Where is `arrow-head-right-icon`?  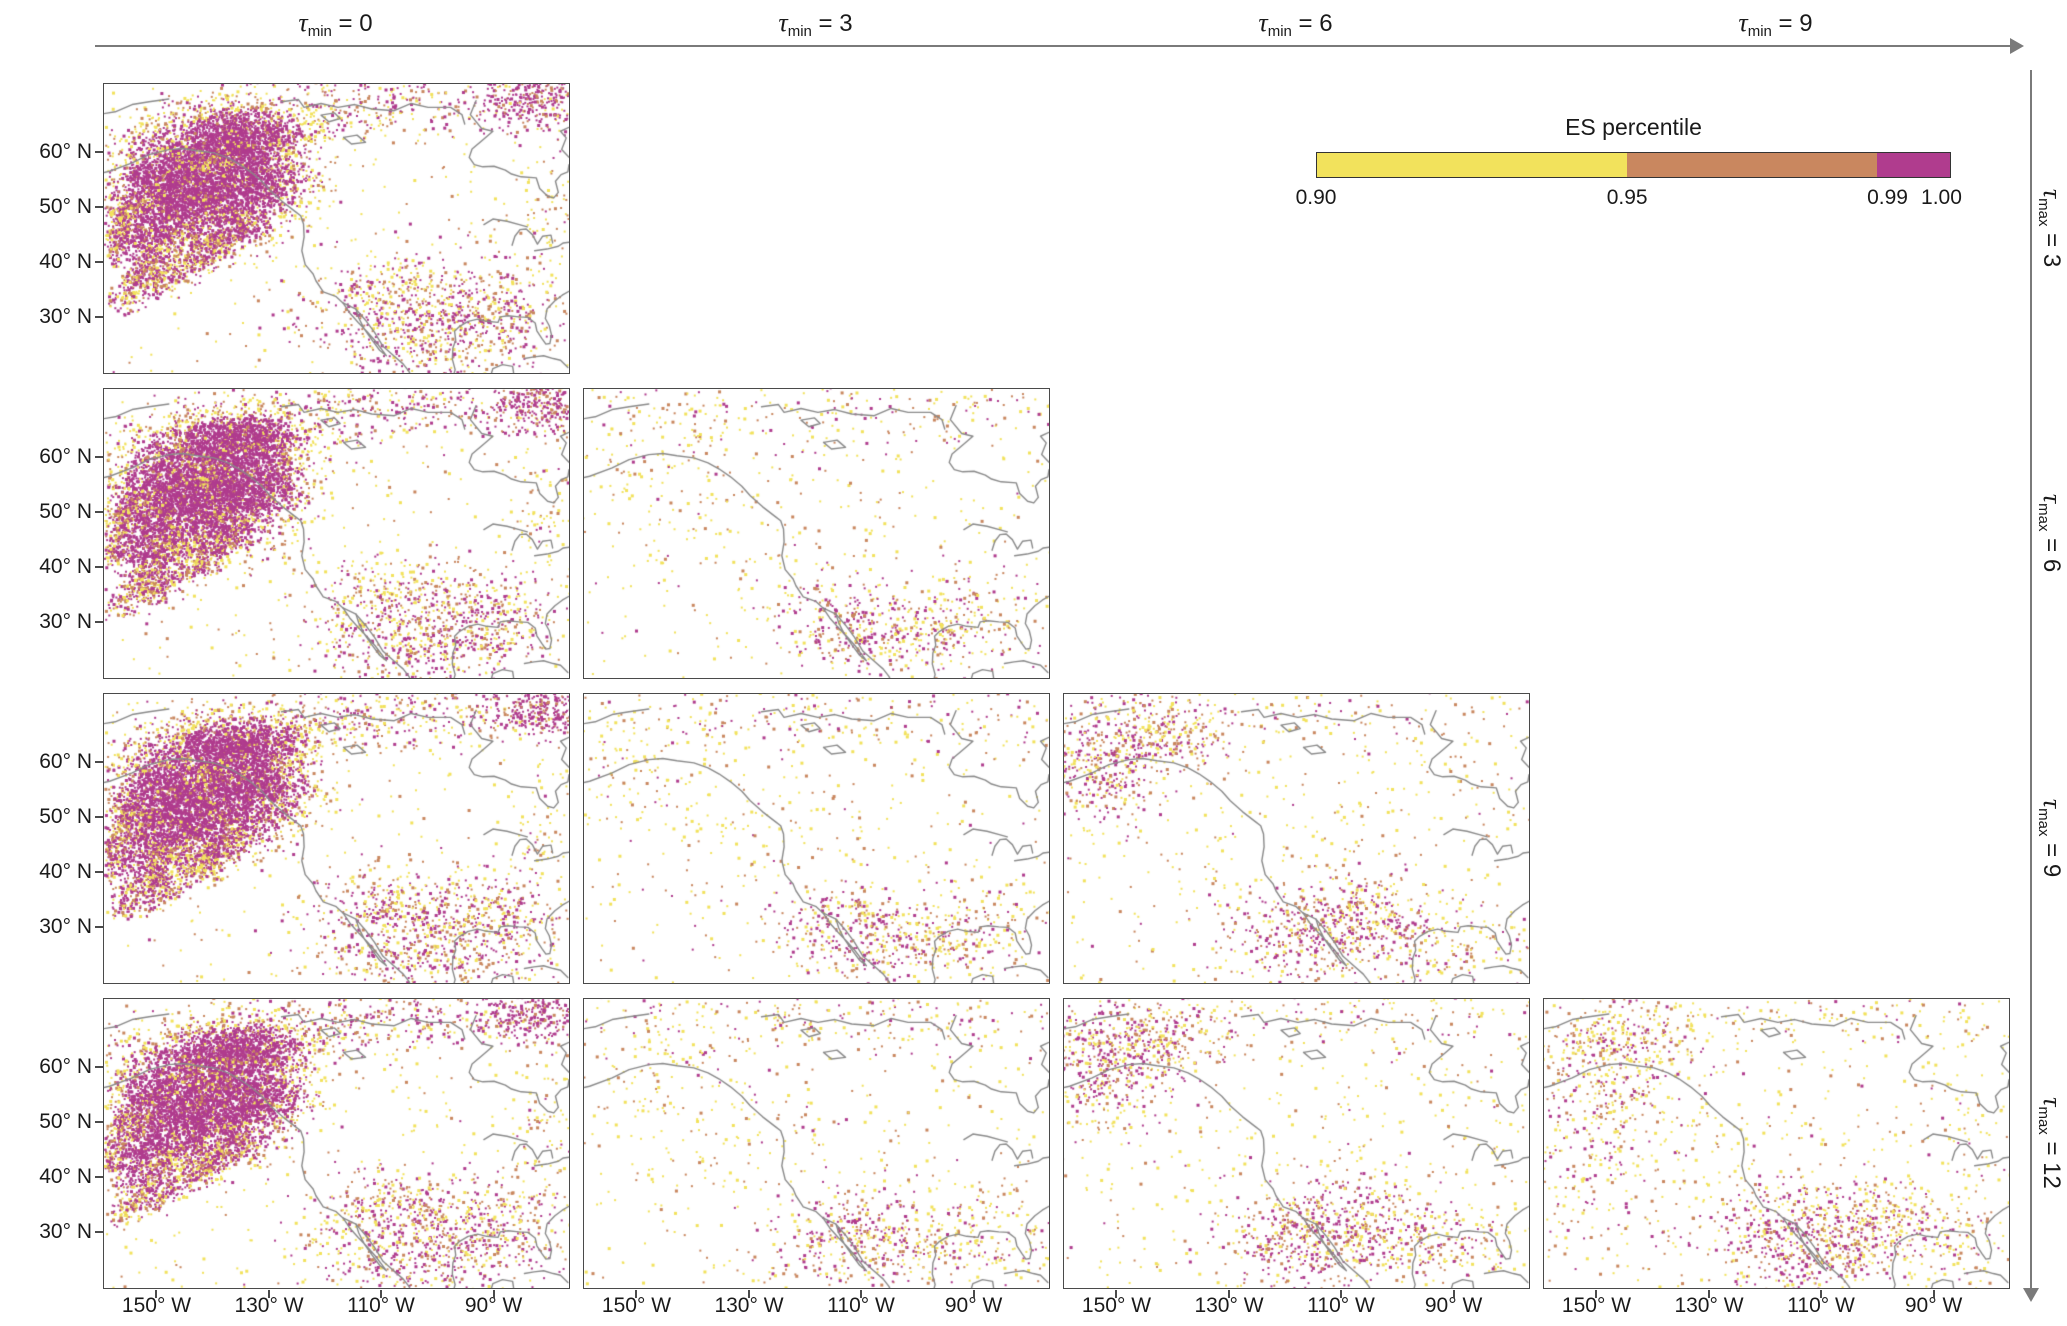
arrow-head-right-icon is located at coordinates (2017, 46).